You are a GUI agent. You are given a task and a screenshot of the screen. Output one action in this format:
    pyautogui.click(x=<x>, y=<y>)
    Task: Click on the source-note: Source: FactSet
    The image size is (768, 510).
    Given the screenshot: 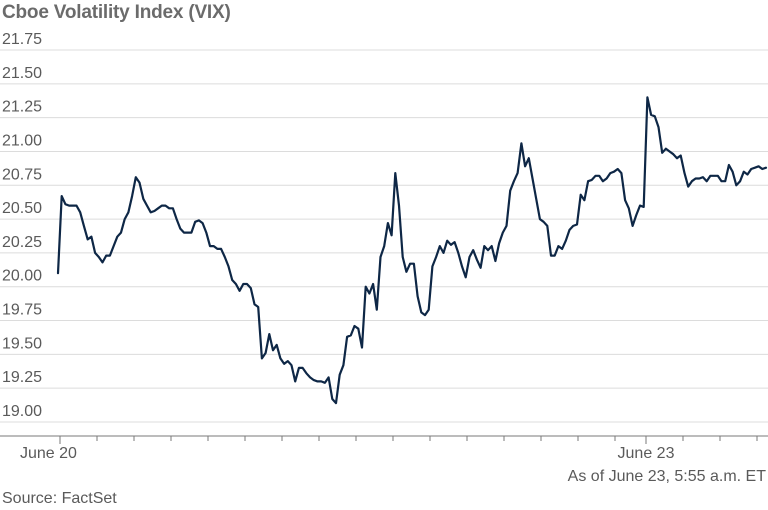 What is the action you would take?
    pyautogui.click(x=59, y=498)
    